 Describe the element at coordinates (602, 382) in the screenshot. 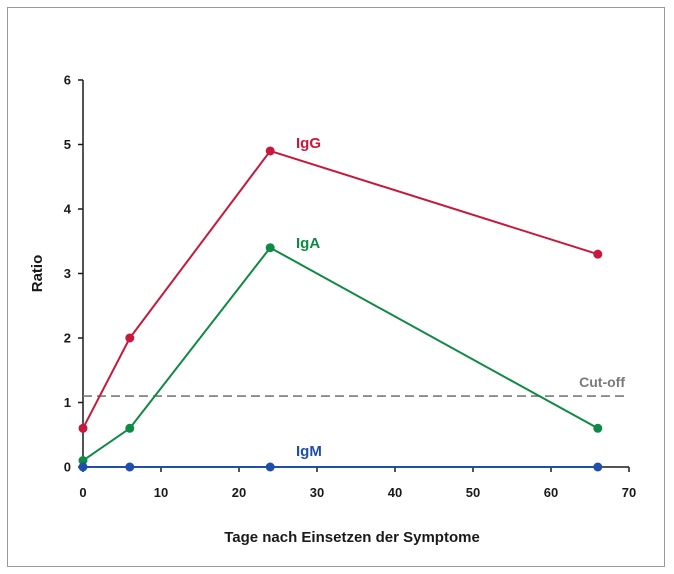

I see `cutoff-label: Cut-off` at that location.